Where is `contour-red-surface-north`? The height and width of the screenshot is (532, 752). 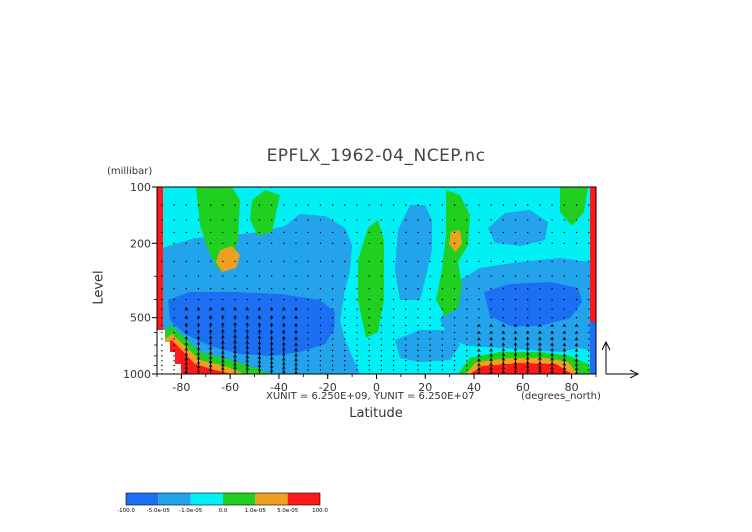 contour-red-surface-north is located at coordinates (521, 368).